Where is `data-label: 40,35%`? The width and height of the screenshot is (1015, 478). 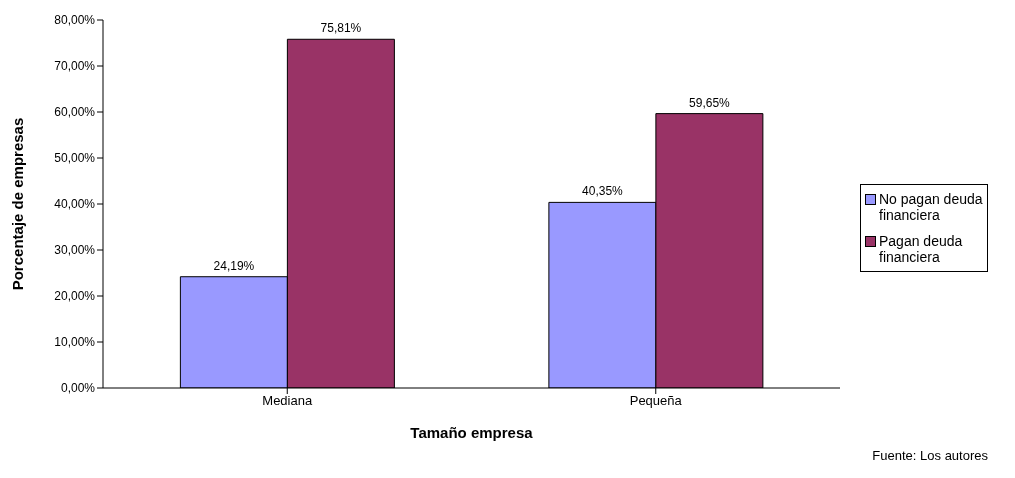
data-label: 40,35% is located at coordinates (603, 191).